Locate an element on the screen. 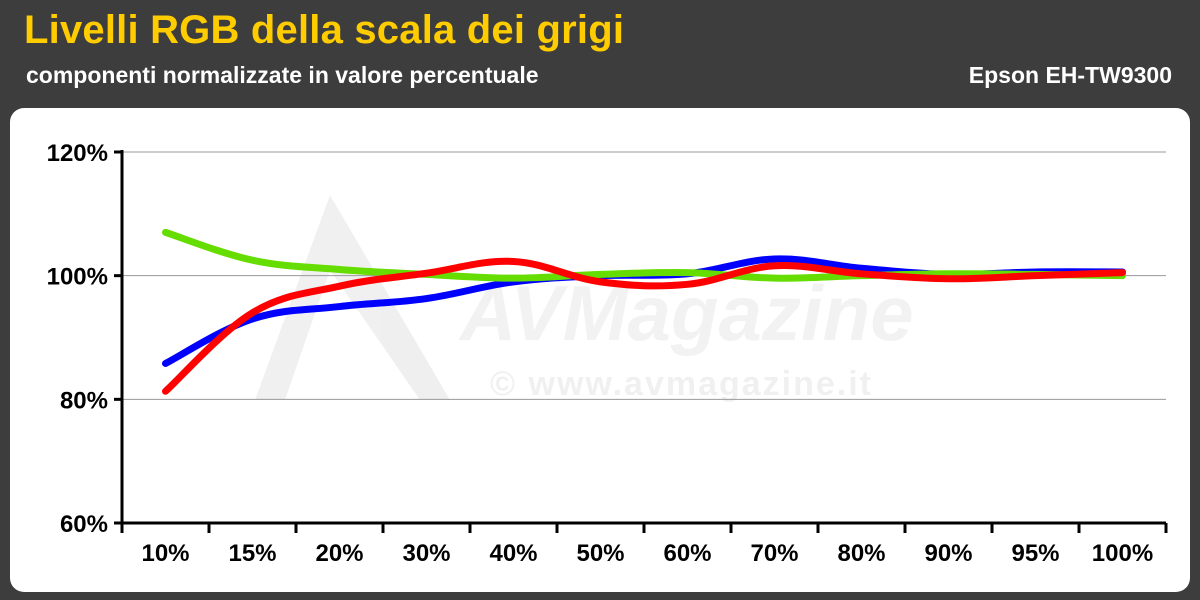  y-tick-label: 60% is located at coordinates (84, 524).